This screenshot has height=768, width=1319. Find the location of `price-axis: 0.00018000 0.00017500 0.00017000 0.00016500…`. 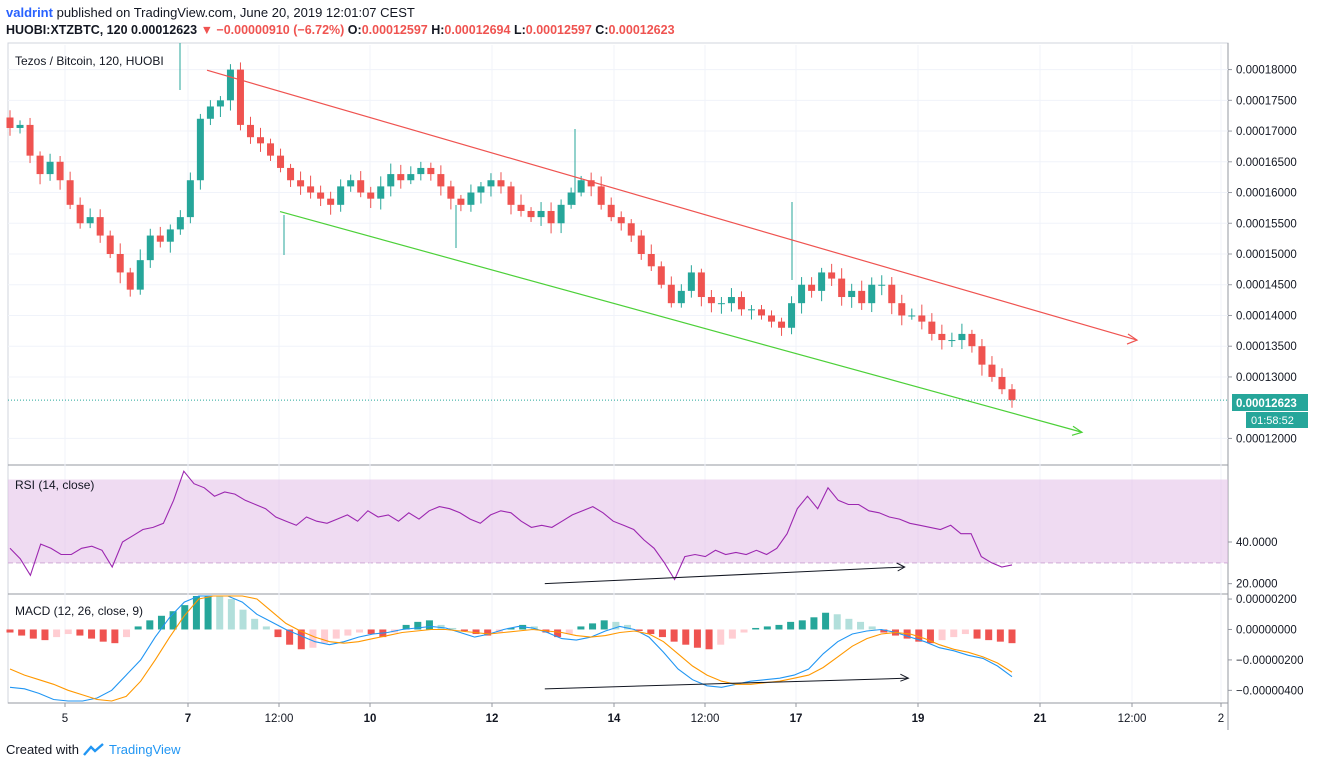

price-axis: 0.00018000 0.00017500 0.00017000 0.00016500… is located at coordinates (1262, 255).